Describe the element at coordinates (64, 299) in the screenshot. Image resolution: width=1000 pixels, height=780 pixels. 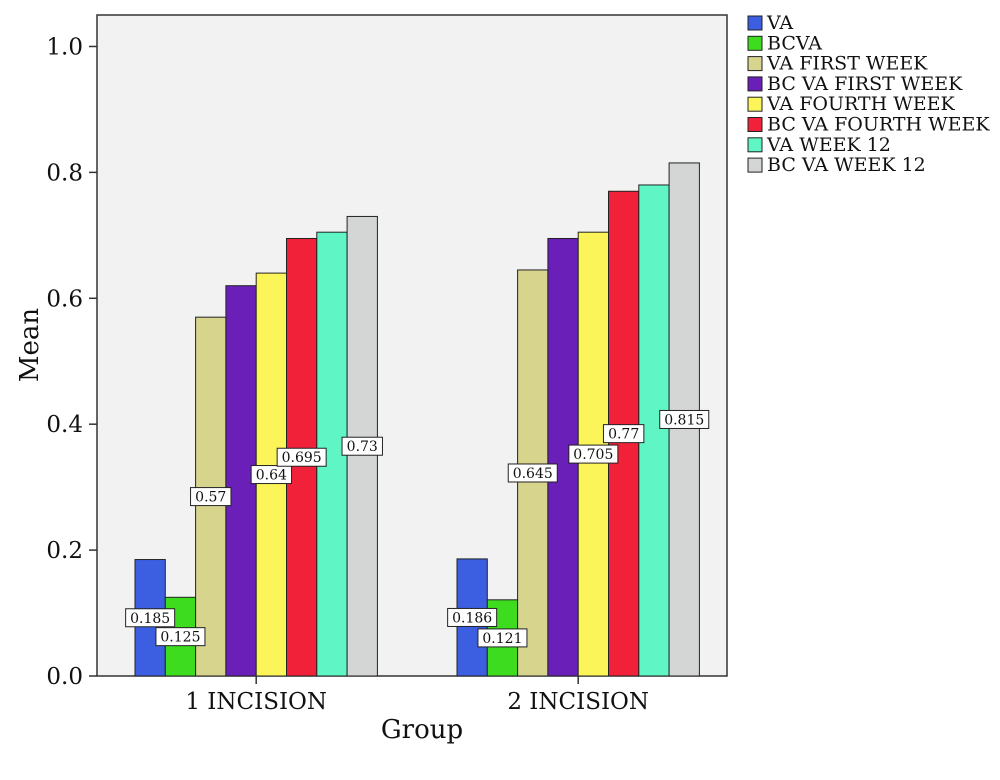
I see `y-tick-label: 0.6` at that location.